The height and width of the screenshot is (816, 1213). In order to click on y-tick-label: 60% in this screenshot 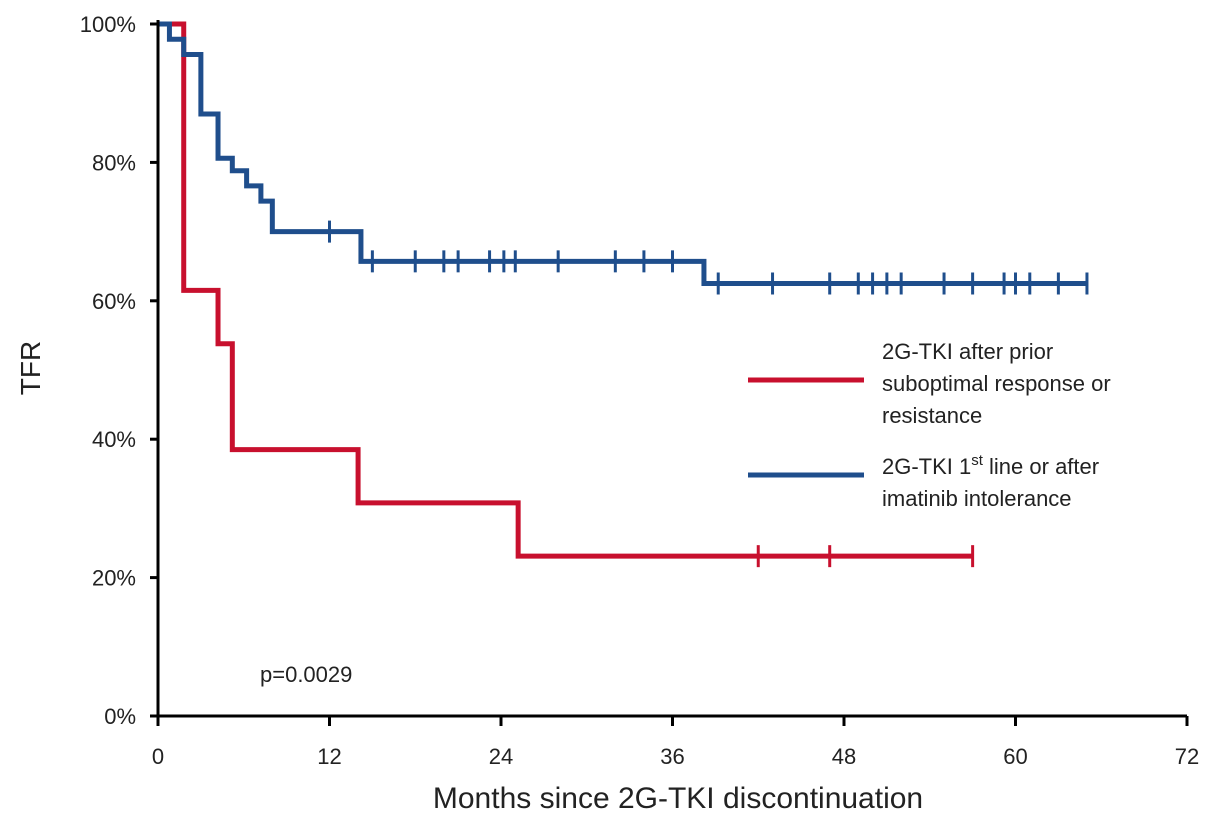, I will do `click(114, 301)`.